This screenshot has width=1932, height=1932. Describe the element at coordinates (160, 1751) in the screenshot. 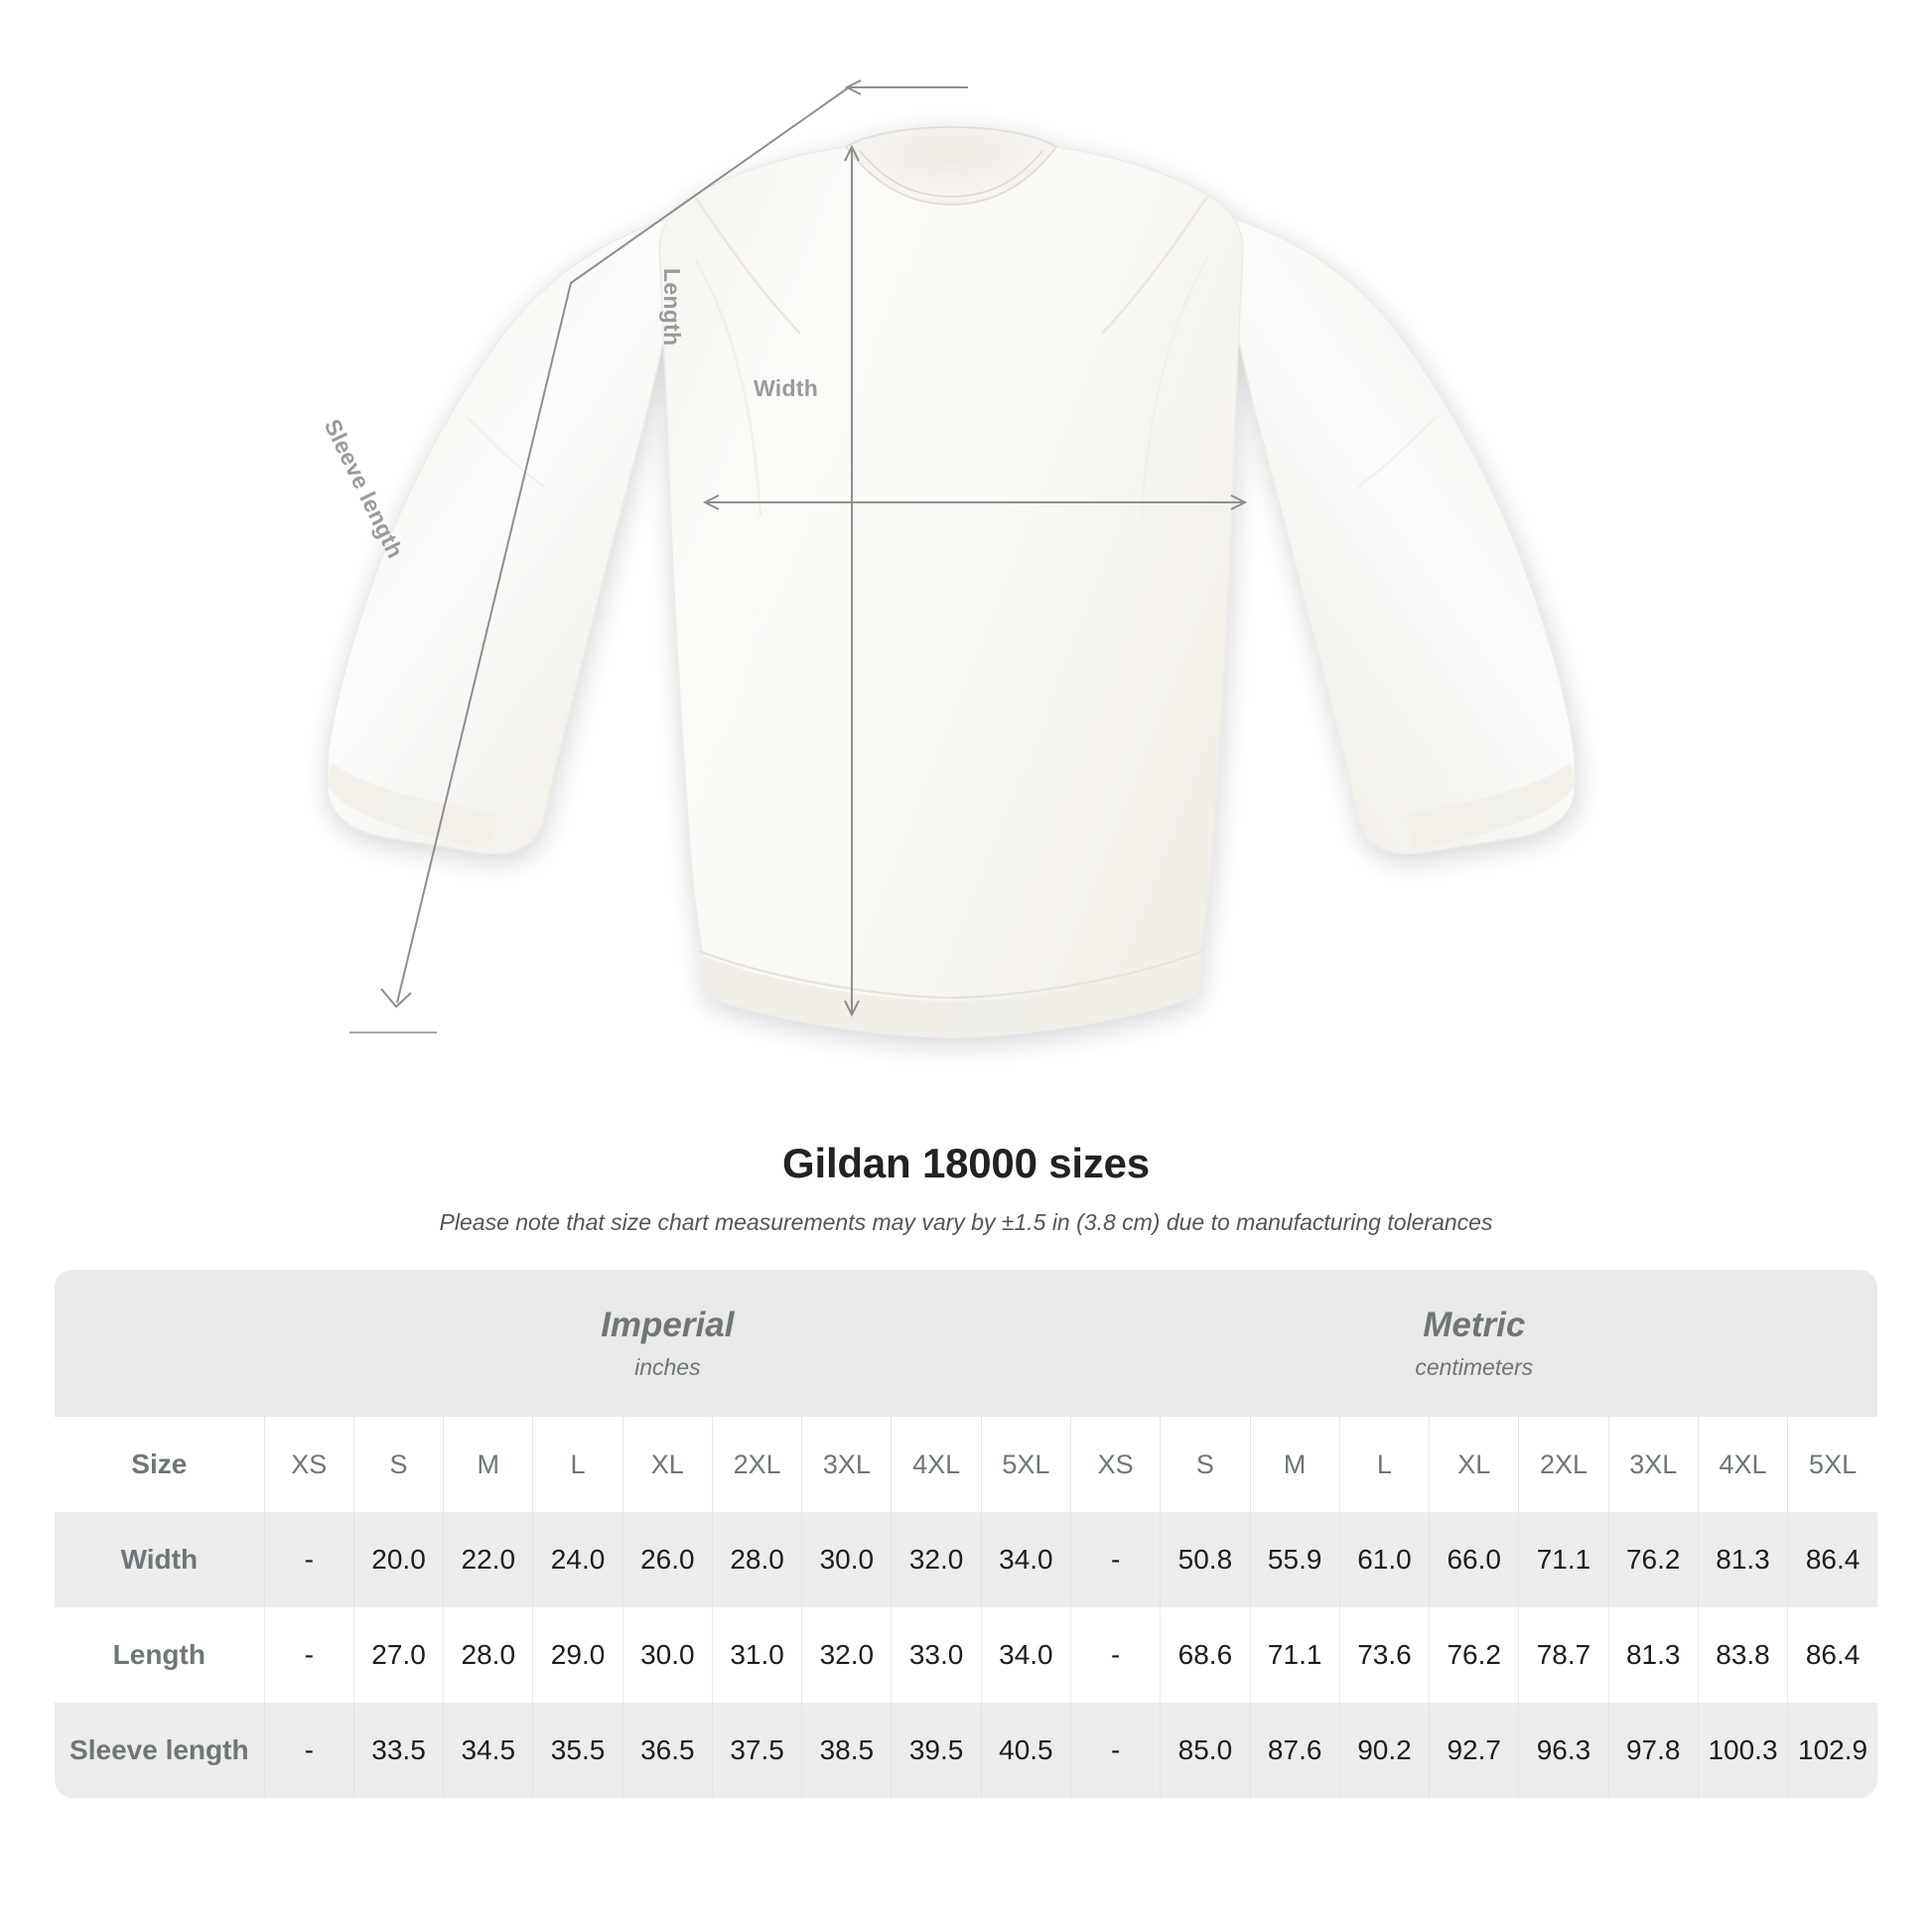

I see `row-label-sleeve-length: Sleeve length` at that location.